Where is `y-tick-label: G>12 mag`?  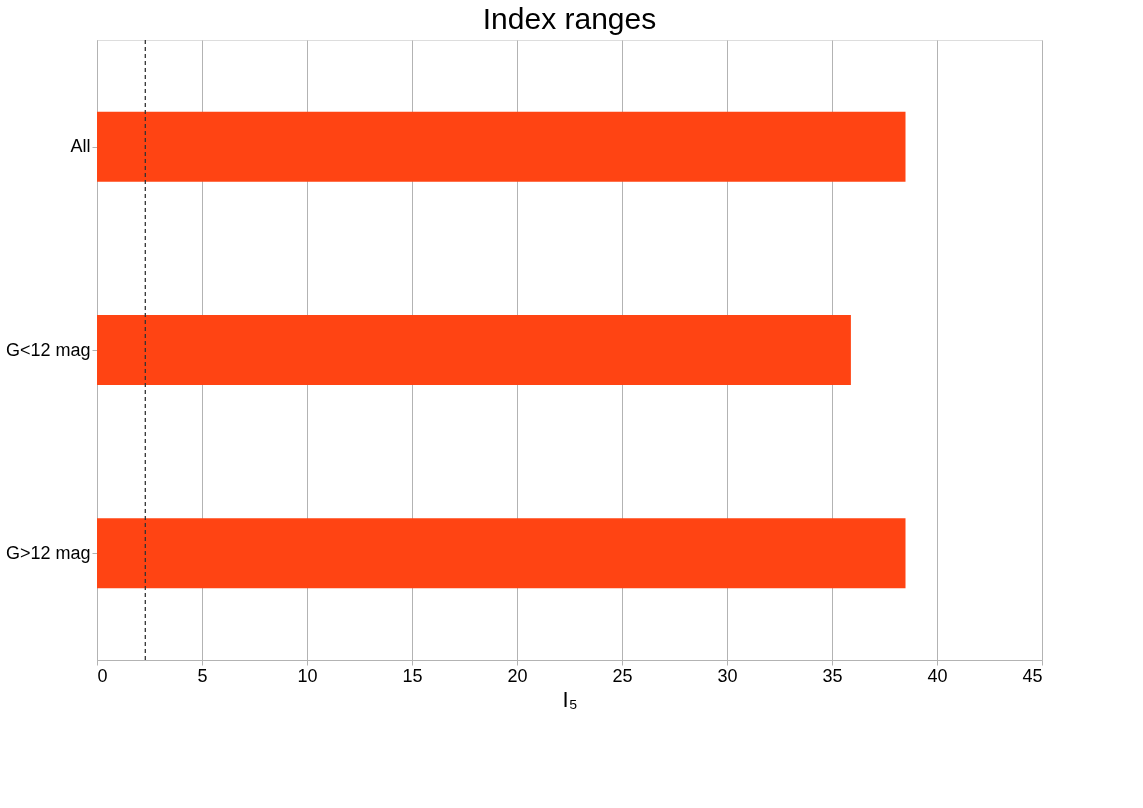 y-tick-label: G>12 mag is located at coordinates (48, 552).